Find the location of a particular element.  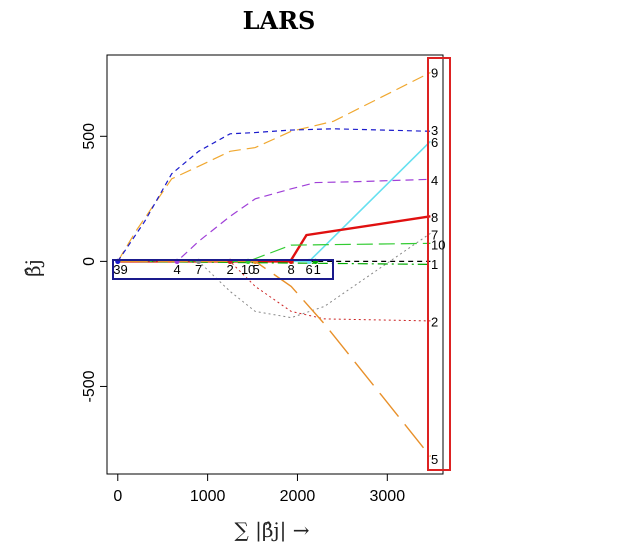

x-tick-label-2000: 2000 is located at coordinates (298, 496).